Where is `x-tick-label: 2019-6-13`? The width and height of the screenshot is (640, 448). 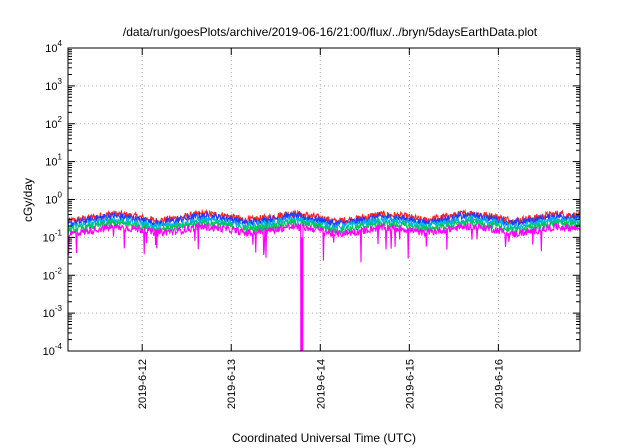 x-tick-label: 2019-6-13 is located at coordinates (232, 384).